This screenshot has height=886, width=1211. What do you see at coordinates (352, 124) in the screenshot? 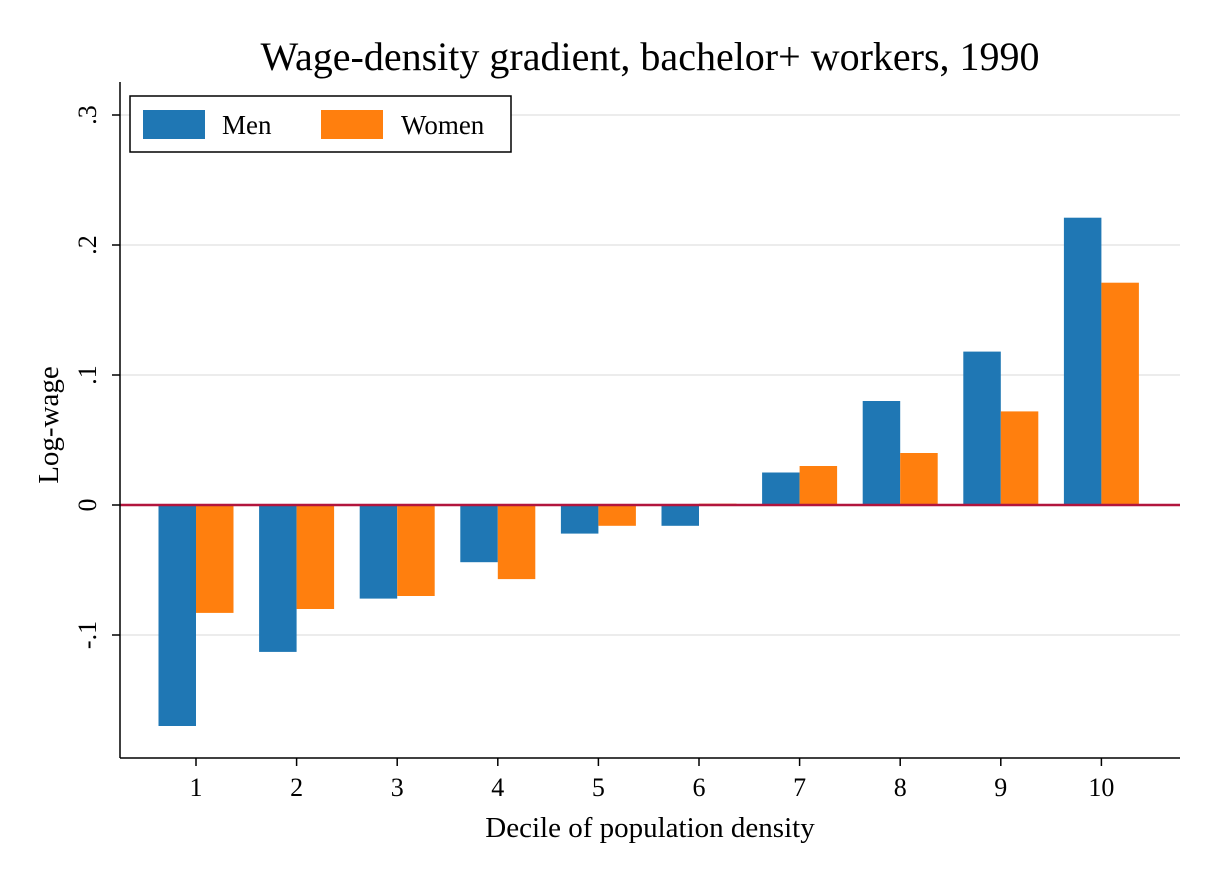
I see `legend-swatch-women` at bounding box center [352, 124].